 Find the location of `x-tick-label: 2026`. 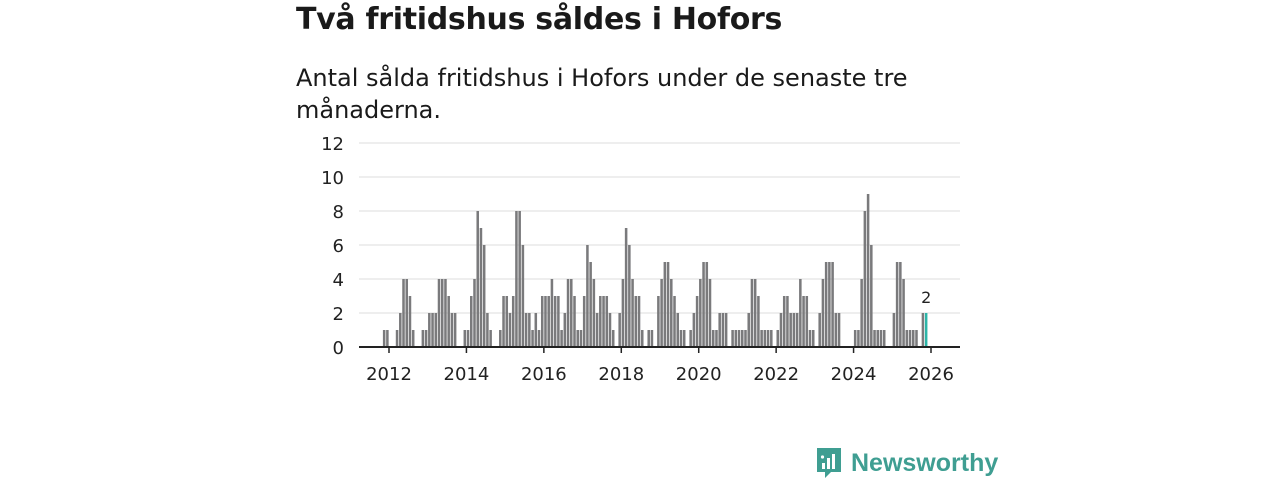

x-tick-label: 2026 is located at coordinates (931, 374).